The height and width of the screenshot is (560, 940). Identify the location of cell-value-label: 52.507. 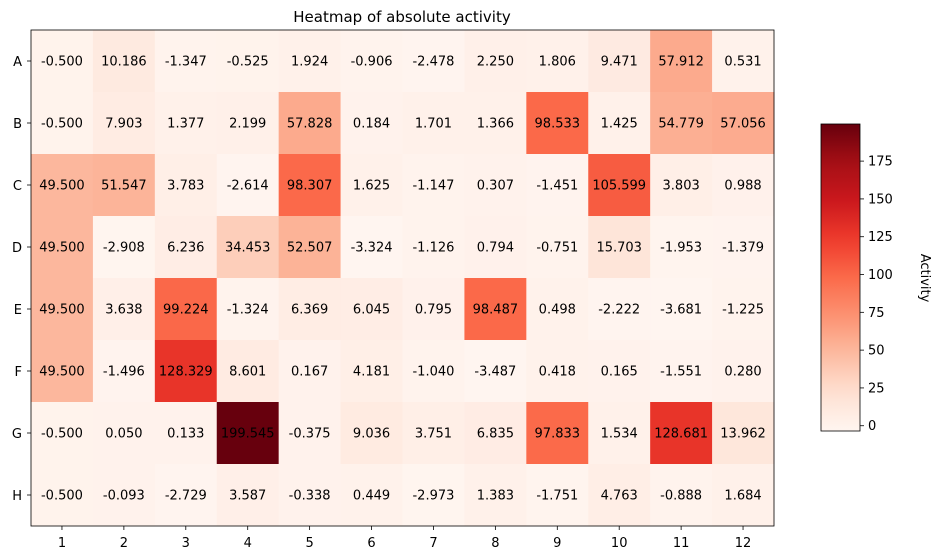
(310, 248).